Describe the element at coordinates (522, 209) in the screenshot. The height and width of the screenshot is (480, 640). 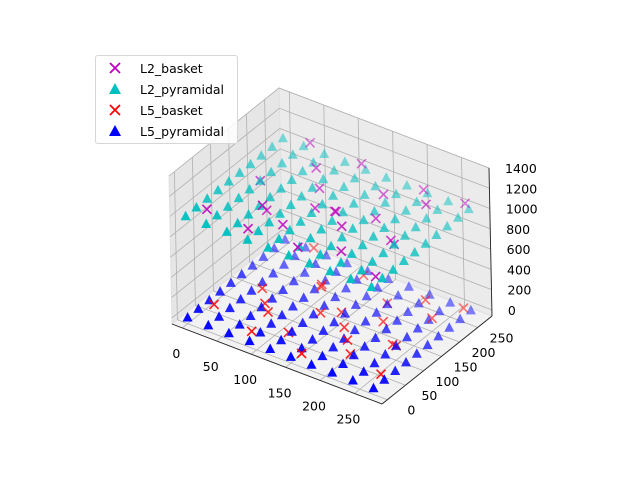
I see `z-tick-label: 1000` at that location.